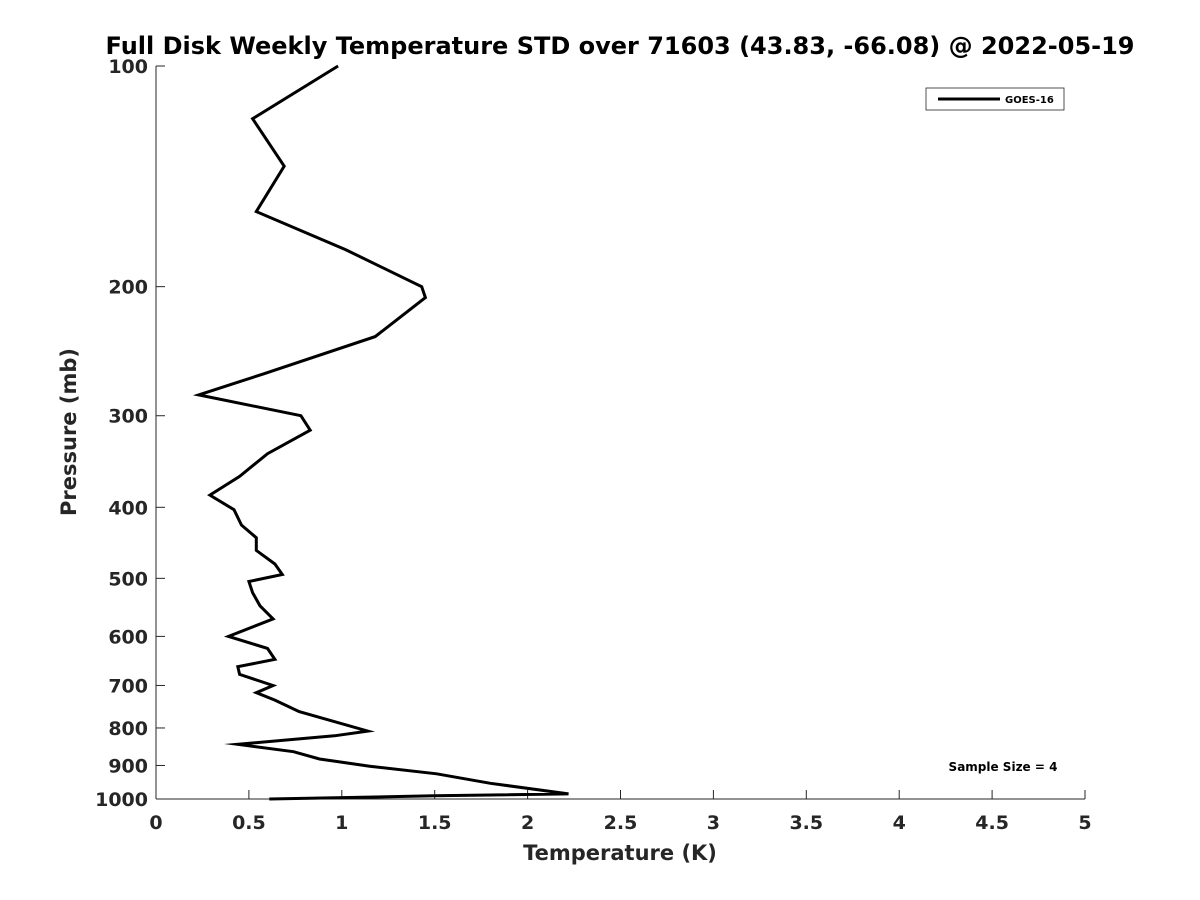  I want to click on y-tick-label: 500, so click(128, 579).